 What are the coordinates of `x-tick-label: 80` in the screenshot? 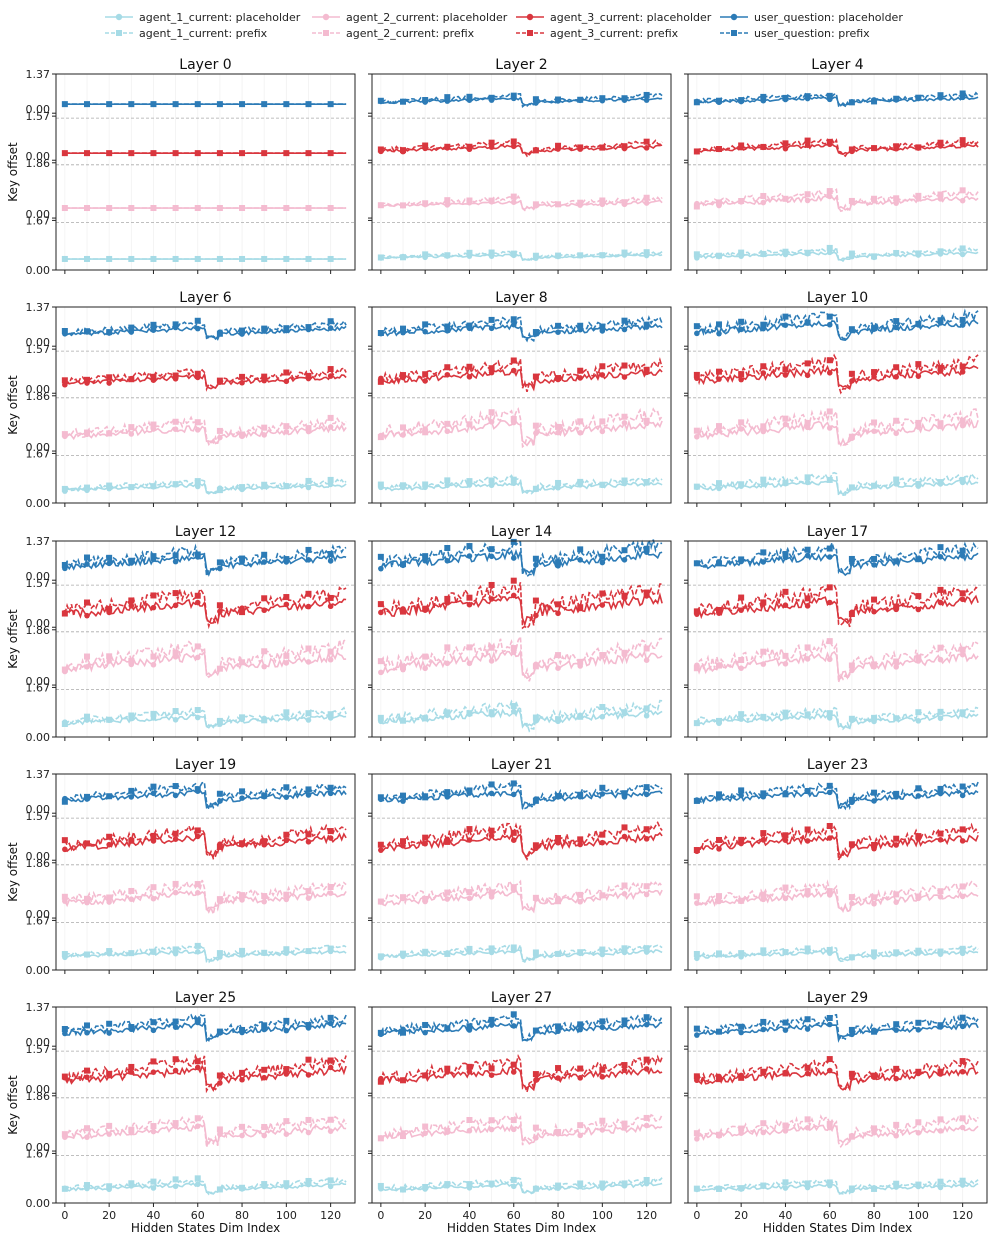 It's located at (558, 1215).